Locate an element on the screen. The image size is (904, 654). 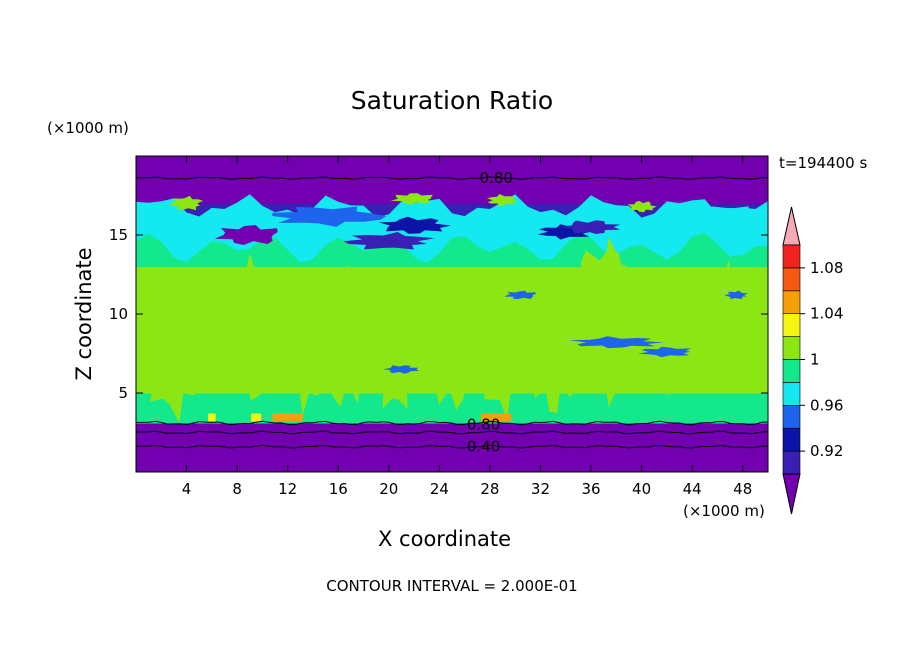
violet-cloud-patch is located at coordinates (246, 235).